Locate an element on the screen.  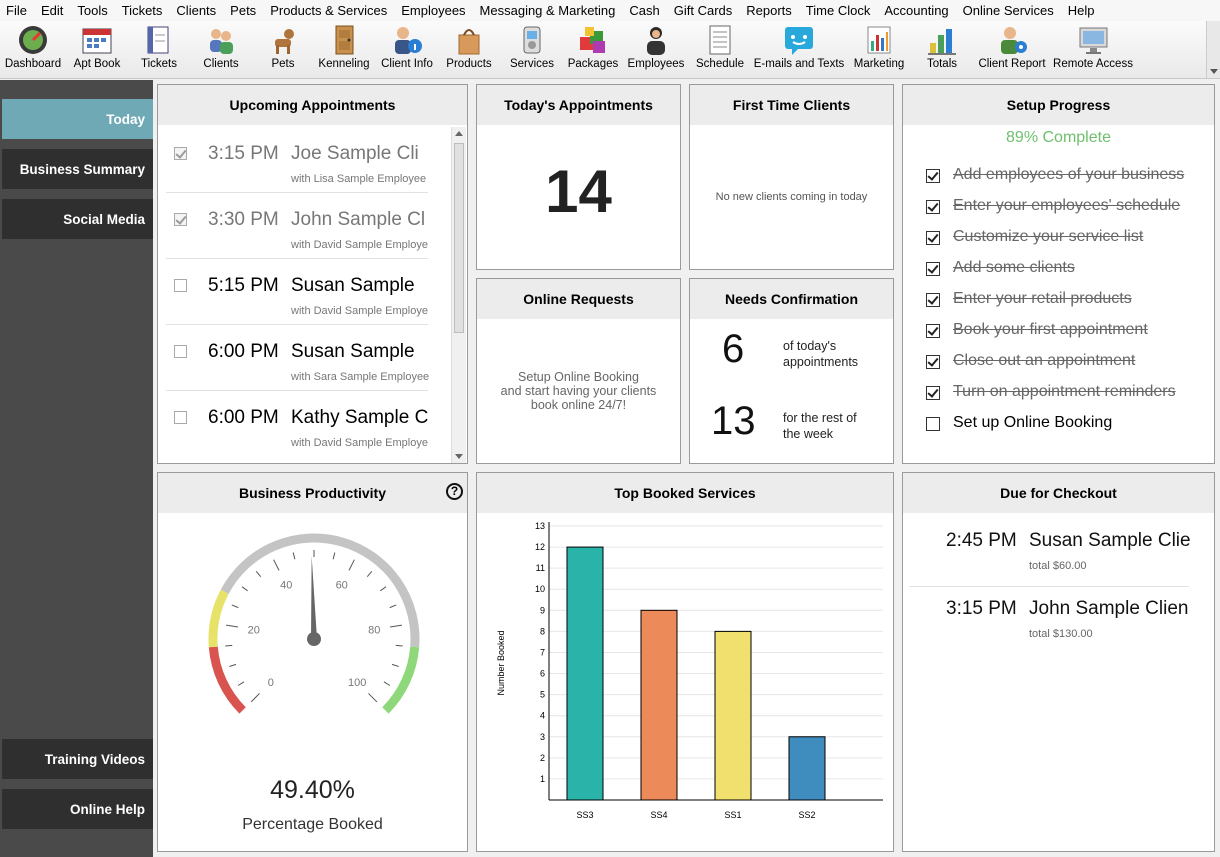
toolbar-button-e-mails-and-texts: E-mails and Texts is located at coordinates (799, 50).